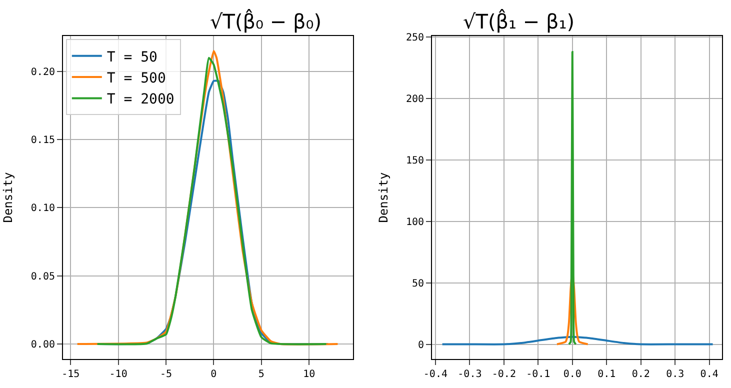  I want to click on x-tick-label: -5, so click(166, 374).